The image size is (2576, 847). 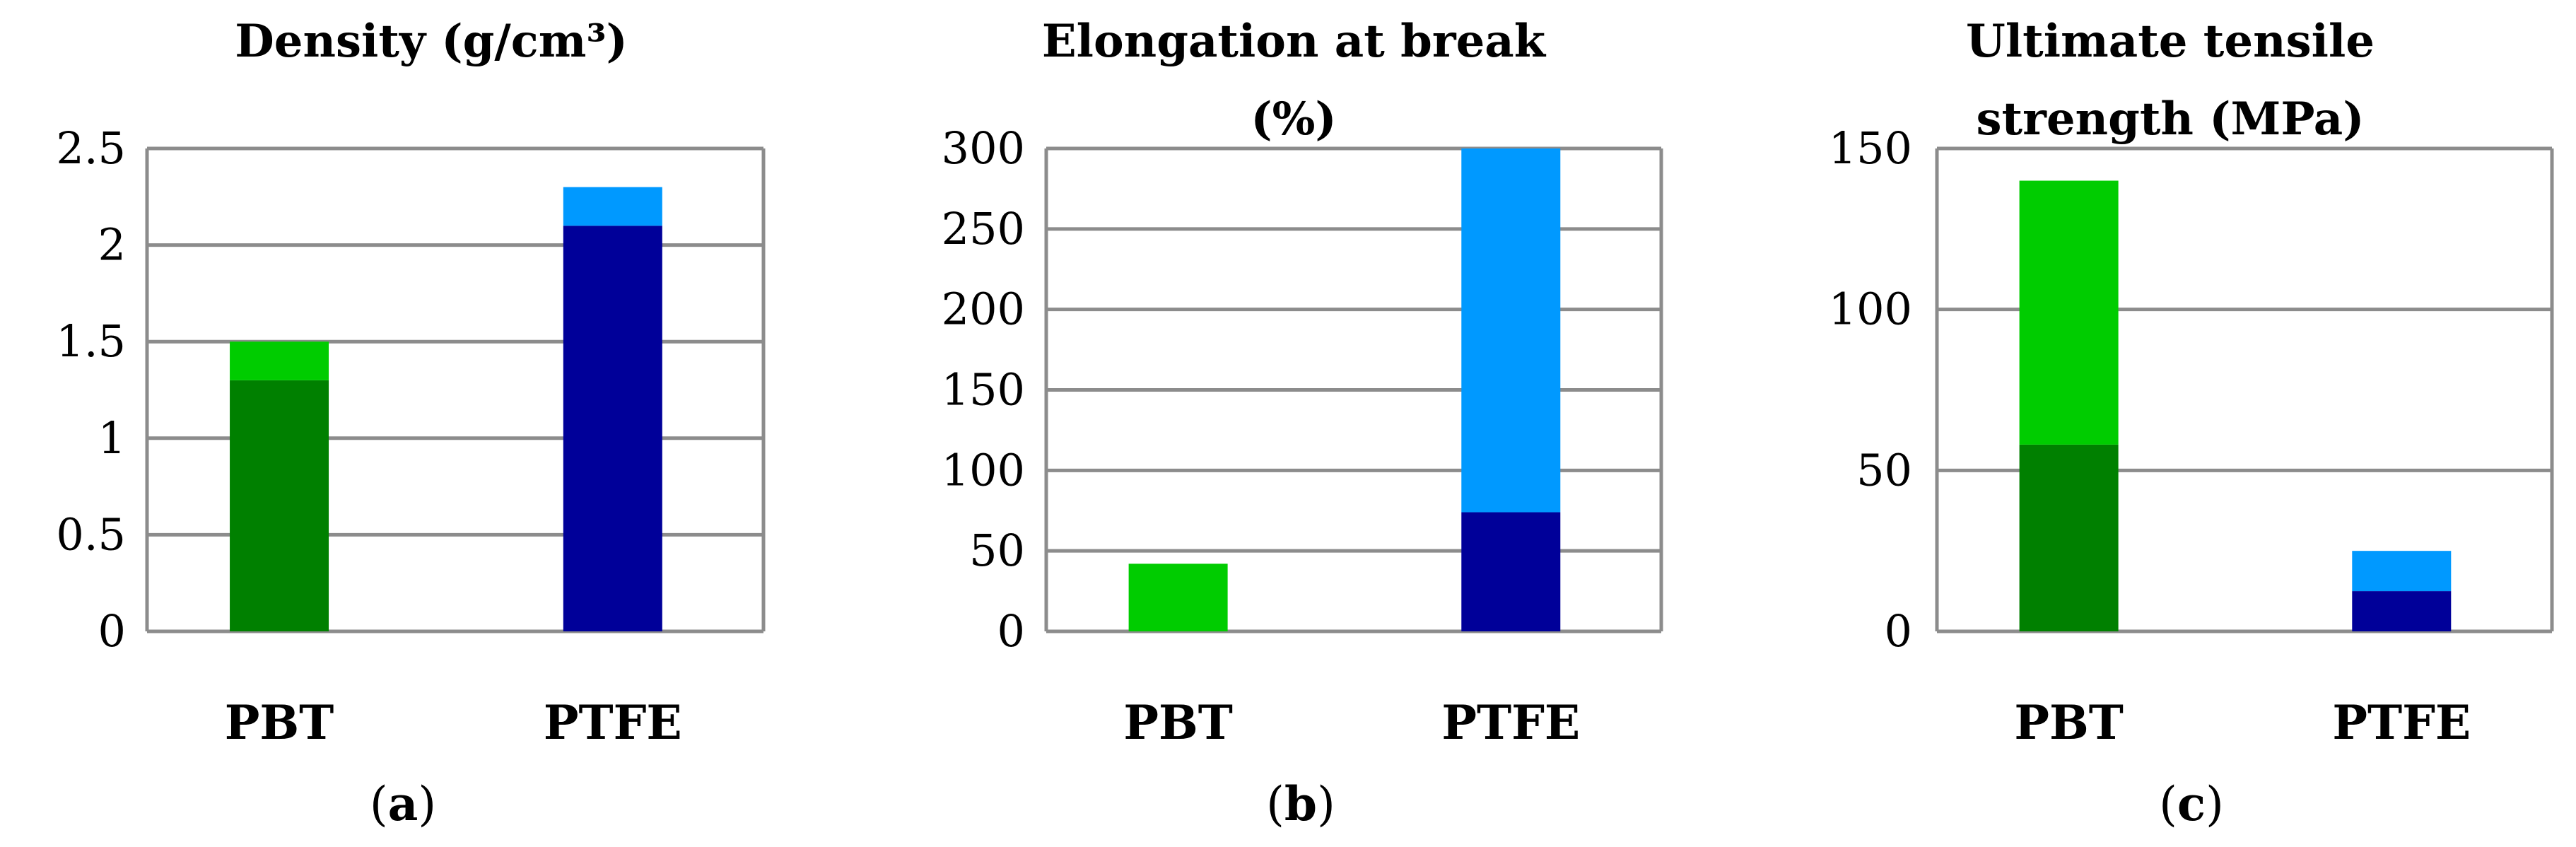 What do you see at coordinates (91, 341) in the screenshot?
I see `y-tick-label: 1.5` at bounding box center [91, 341].